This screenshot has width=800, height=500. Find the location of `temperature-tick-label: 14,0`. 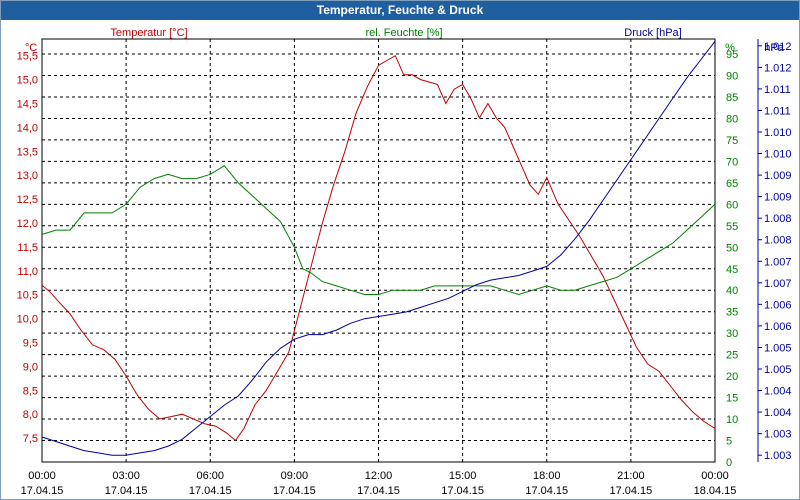

temperature-tick-label: 14,0 is located at coordinates (27, 128).